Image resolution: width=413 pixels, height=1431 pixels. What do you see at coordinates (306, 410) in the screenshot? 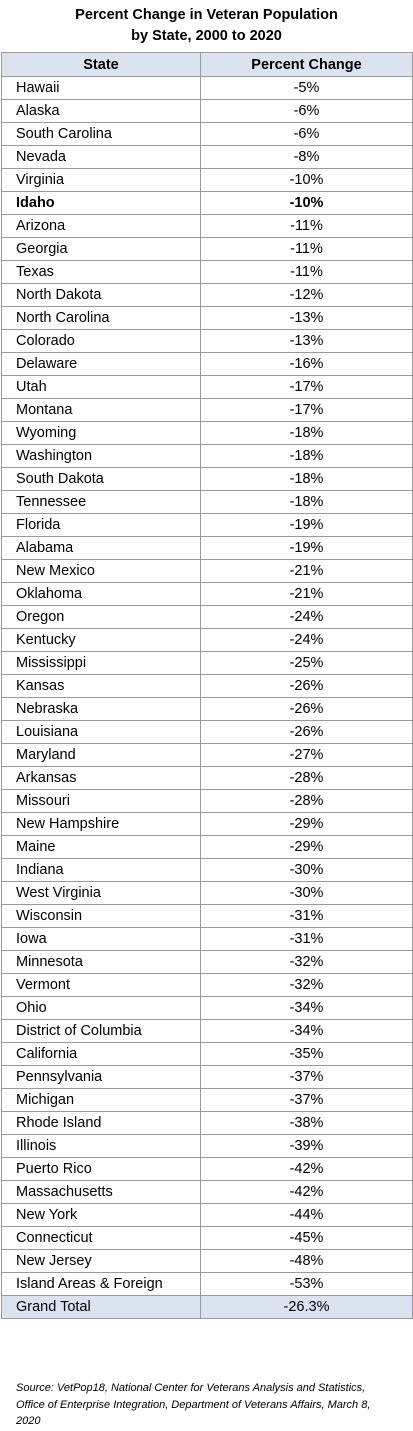
I see `percent-change-cell: -17%` at bounding box center [306, 410].